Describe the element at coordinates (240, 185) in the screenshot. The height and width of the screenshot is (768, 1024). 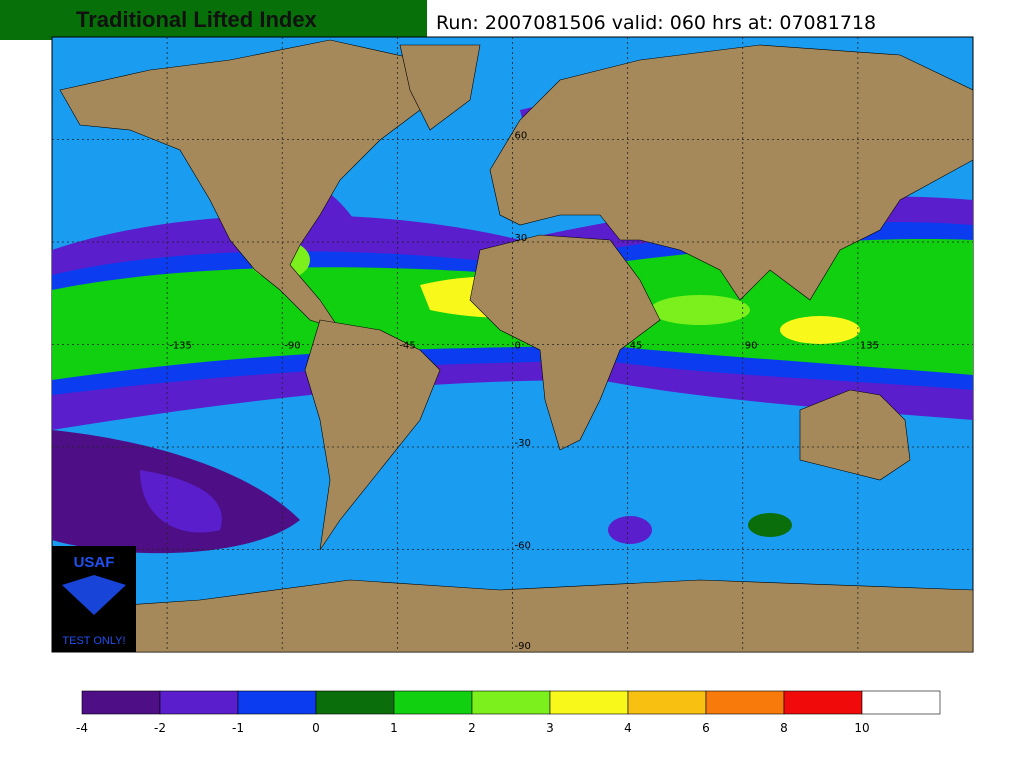
I see `north-america` at that location.